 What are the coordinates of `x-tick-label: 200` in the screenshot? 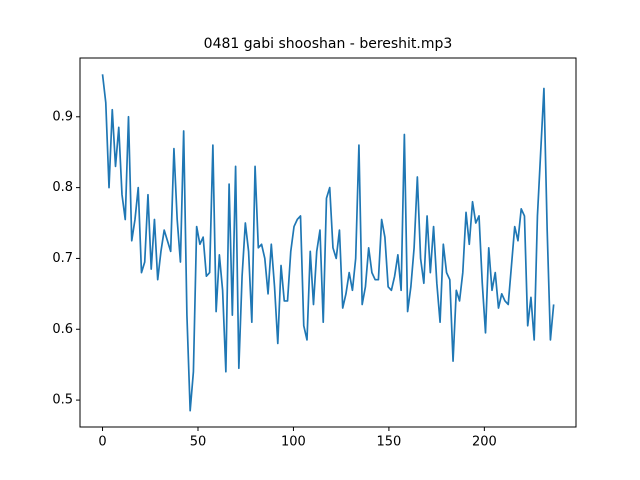 It's located at (484, 442).